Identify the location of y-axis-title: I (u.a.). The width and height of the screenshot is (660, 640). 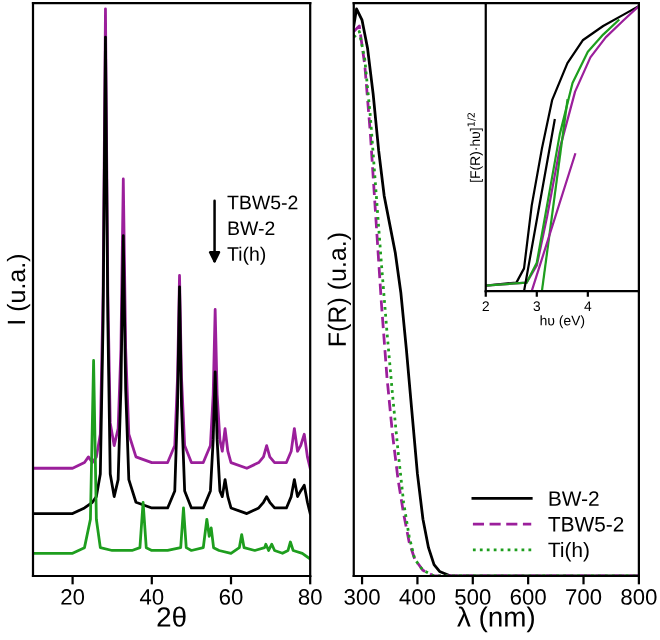
(18, 289).